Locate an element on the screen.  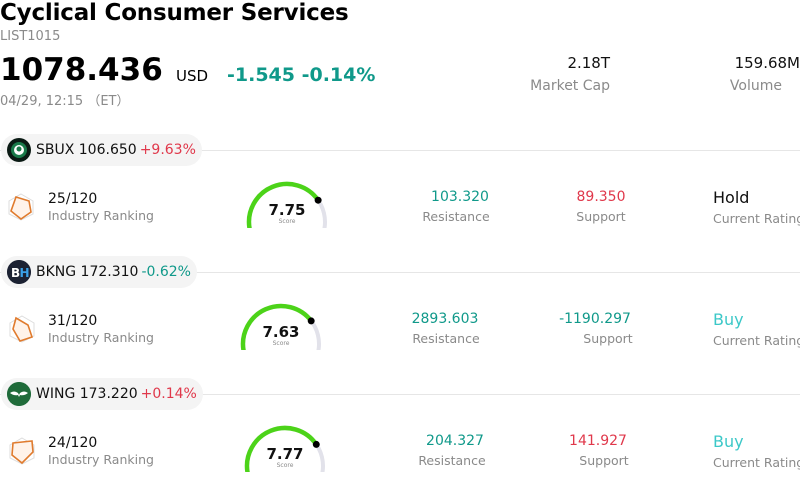
industry-ranking-value: 25/120 is located at coordinates (73, 199).